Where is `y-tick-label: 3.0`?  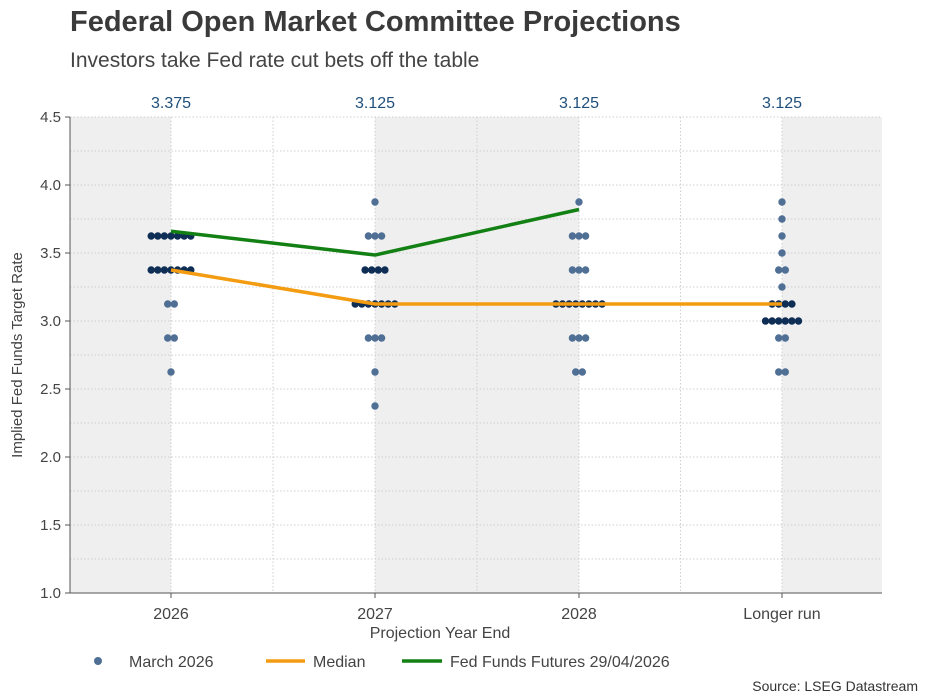
y-tick-label: 3.0 is located at coordinates (50, 321).